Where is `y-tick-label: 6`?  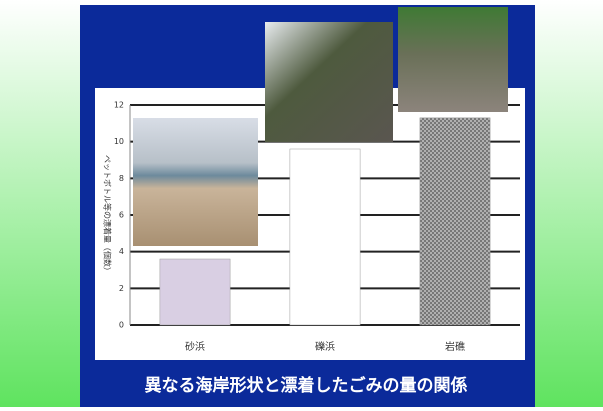
y-tick-label: 6 is located at coordinates (121, 215).